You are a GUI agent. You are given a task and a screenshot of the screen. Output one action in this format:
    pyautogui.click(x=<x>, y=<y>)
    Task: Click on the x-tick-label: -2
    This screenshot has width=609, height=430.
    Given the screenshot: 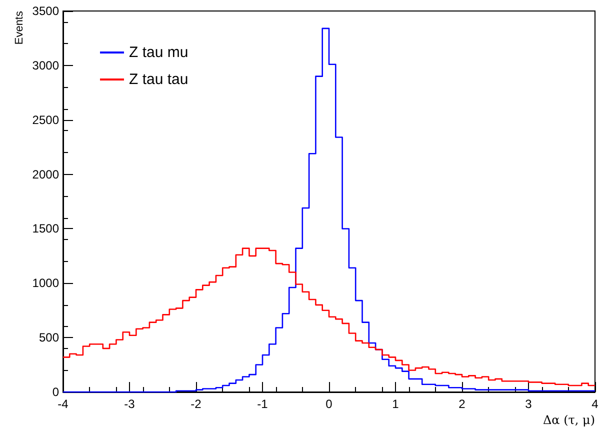 What is the action you would take?
    pyautogui.click(x=196, y=404)
    